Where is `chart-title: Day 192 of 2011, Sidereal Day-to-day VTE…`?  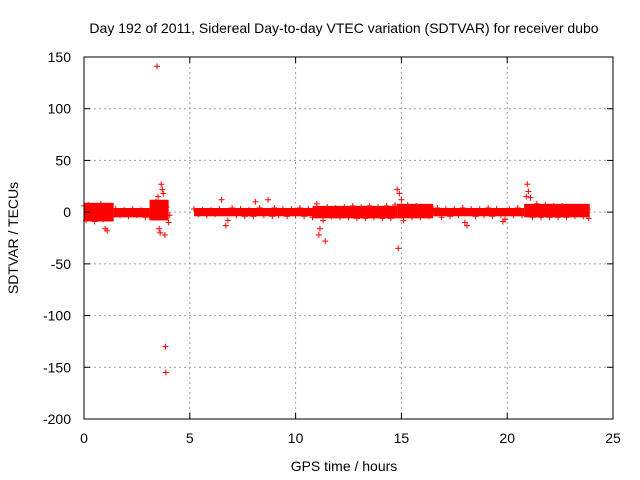
chart-title: Day 192 of 2011, Sidereal Day-to-day VTE… is located at coordinates (343, 28).